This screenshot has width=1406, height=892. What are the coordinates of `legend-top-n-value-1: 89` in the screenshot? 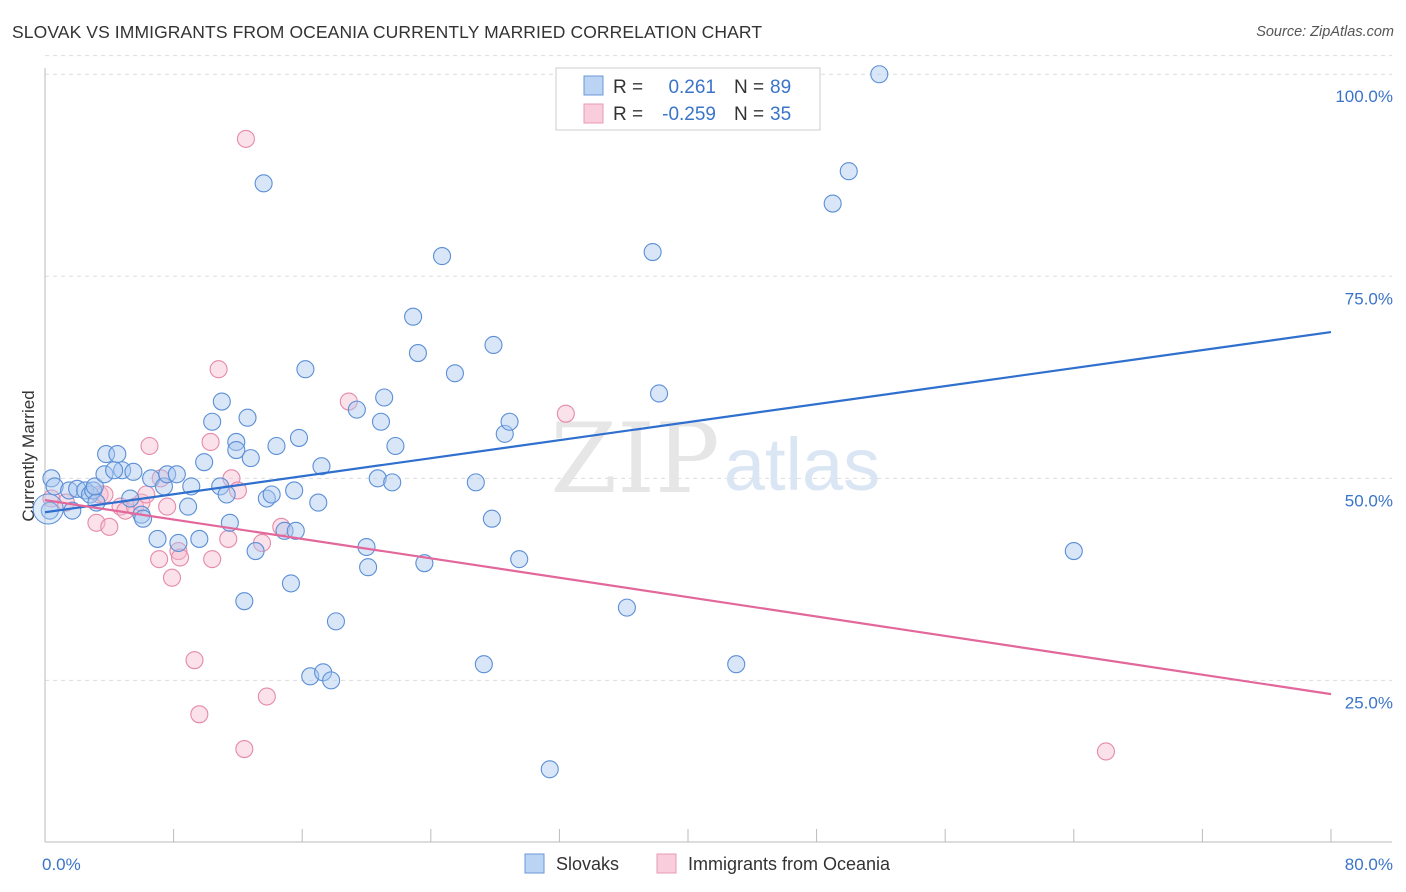 It's located at (780, 87).